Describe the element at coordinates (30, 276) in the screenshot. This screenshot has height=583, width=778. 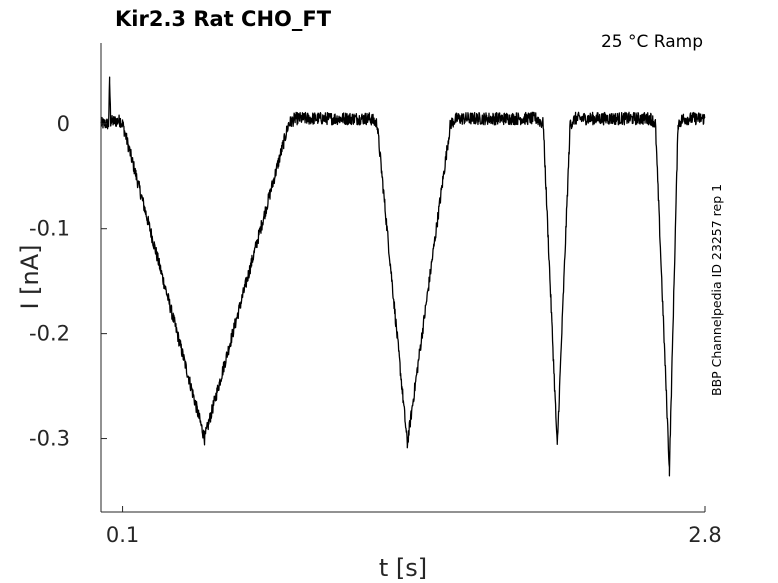
I see `y-axis-label: I [nA]` at that location.